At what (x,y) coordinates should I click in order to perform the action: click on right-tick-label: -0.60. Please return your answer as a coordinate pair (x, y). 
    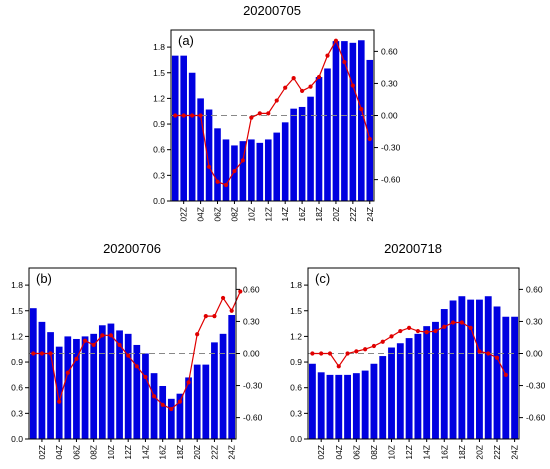
    Looking at the image, I should click on (391, 180).